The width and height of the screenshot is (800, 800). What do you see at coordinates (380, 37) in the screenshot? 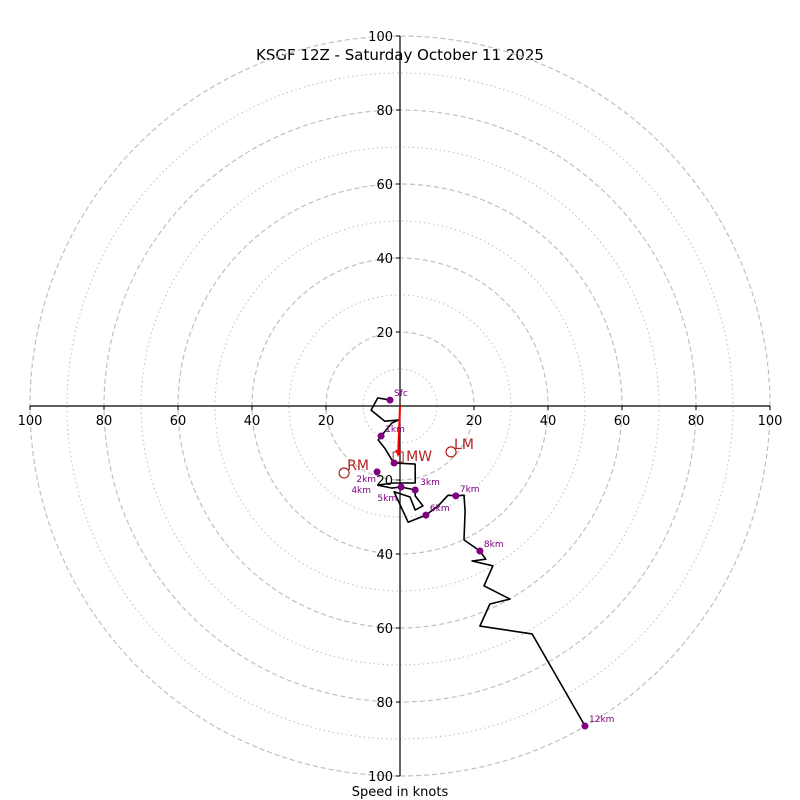
I see `tick-label-top-100: 100` at bounding box center [380, 37].